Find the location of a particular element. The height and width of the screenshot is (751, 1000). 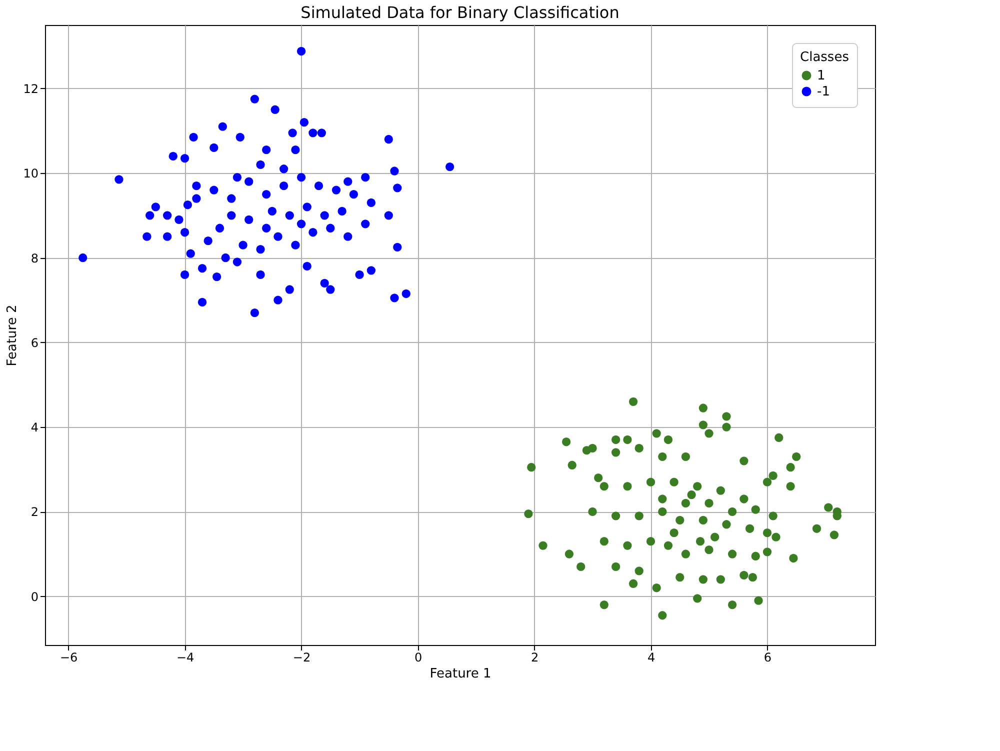

x-axis-title: Feature 1 is located at coordinates (461, 674).